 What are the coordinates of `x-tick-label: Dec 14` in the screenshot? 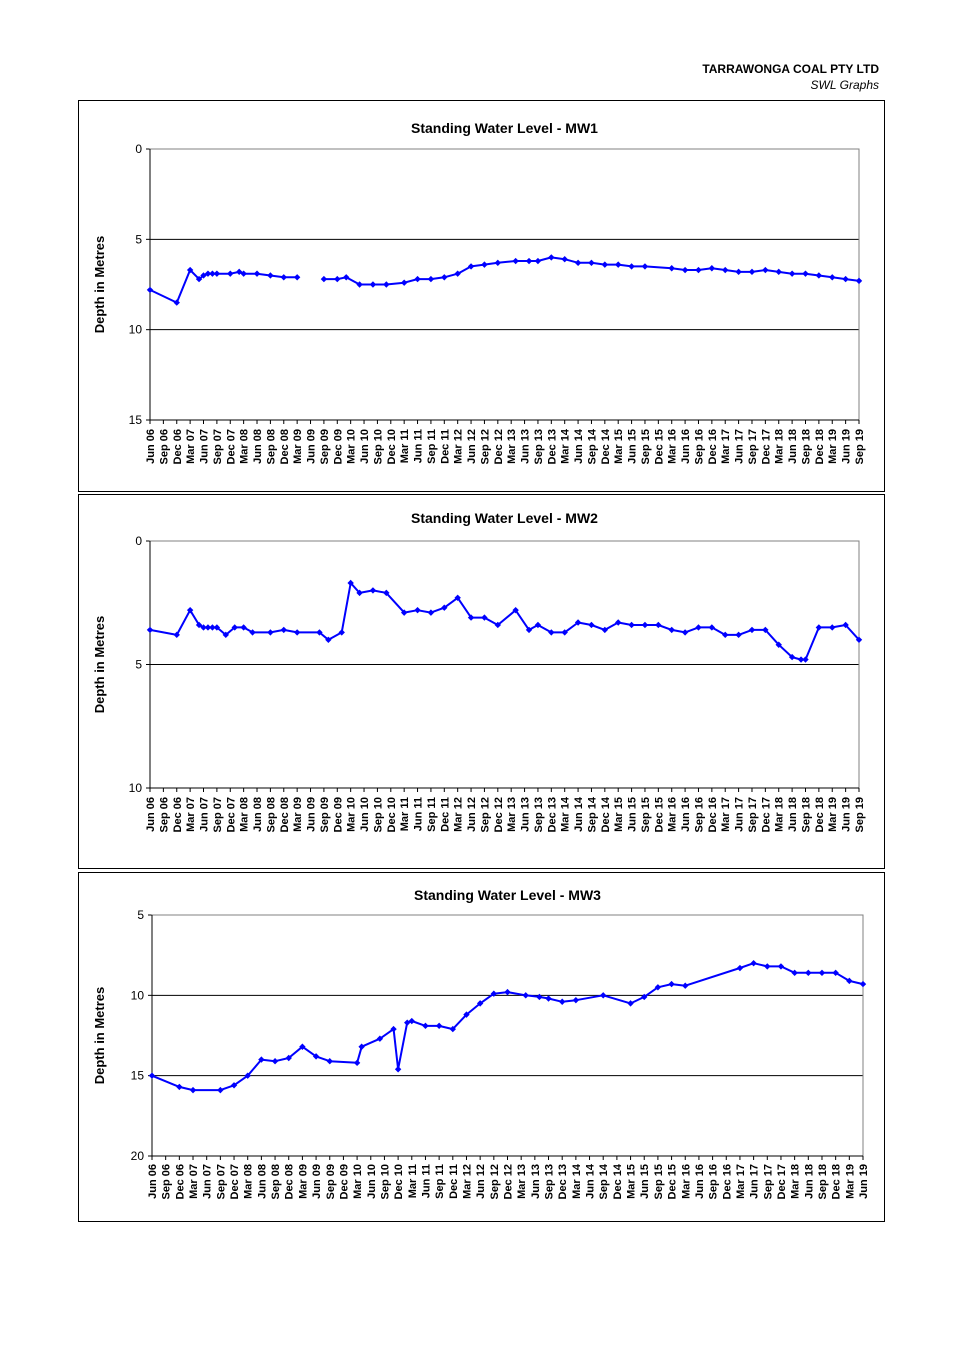 It's located at (606, 814).